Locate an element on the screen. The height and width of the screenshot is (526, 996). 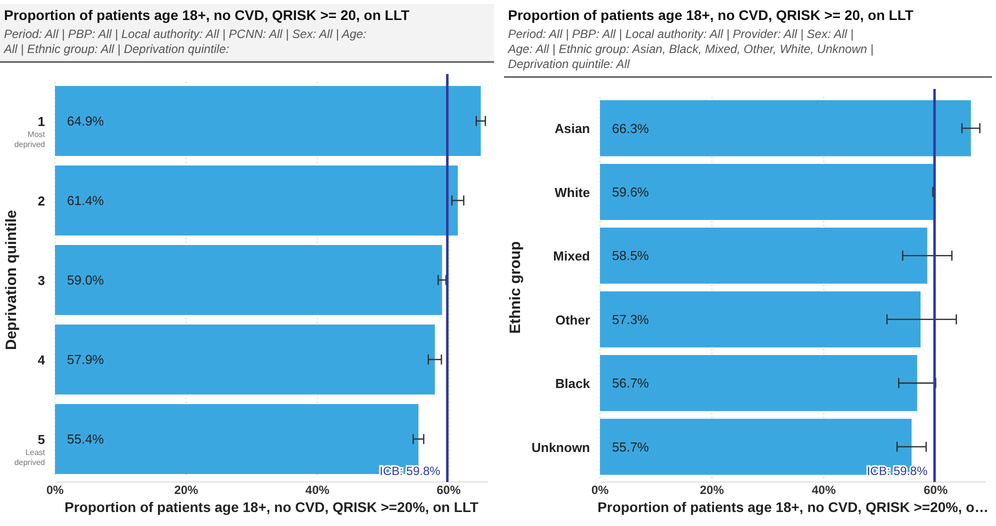
y-tick-label: Black is located at coordinates (573, 384).